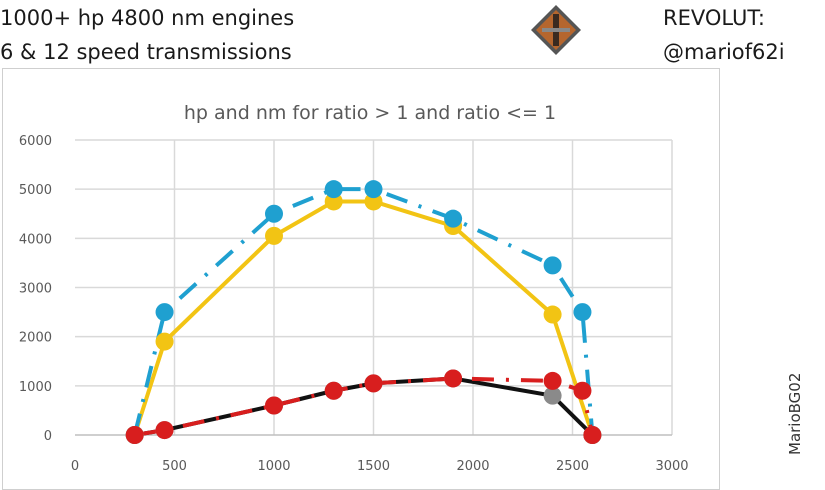  I want to click on x-tick-label: 500, so click(174, 466).